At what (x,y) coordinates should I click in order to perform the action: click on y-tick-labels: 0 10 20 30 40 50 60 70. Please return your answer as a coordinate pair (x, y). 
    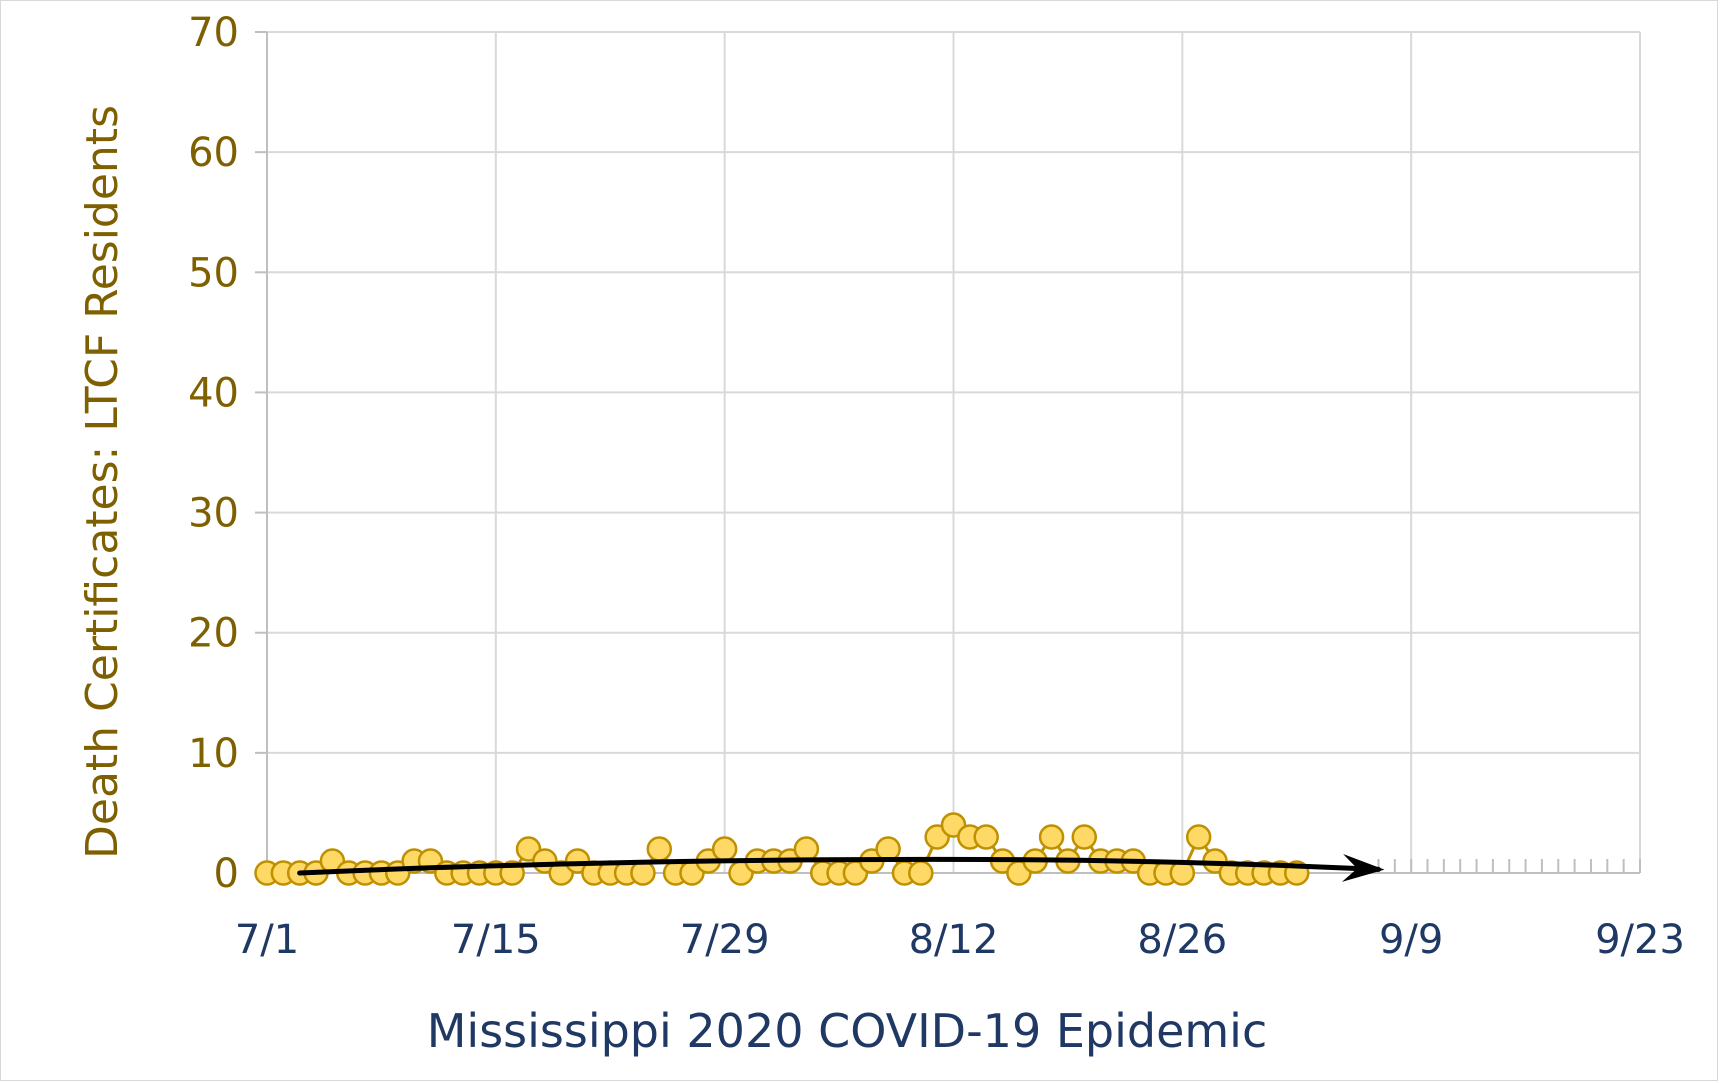
    Looking at the image, I should click on (213, 453).